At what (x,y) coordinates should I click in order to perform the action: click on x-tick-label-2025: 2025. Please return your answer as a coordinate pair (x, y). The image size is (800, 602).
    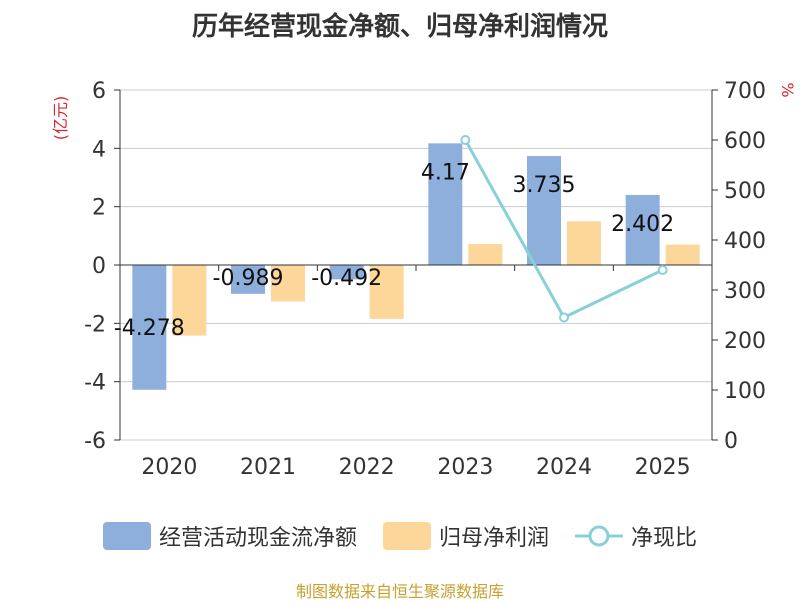
    Looking at the image, I should click on (663, 467).